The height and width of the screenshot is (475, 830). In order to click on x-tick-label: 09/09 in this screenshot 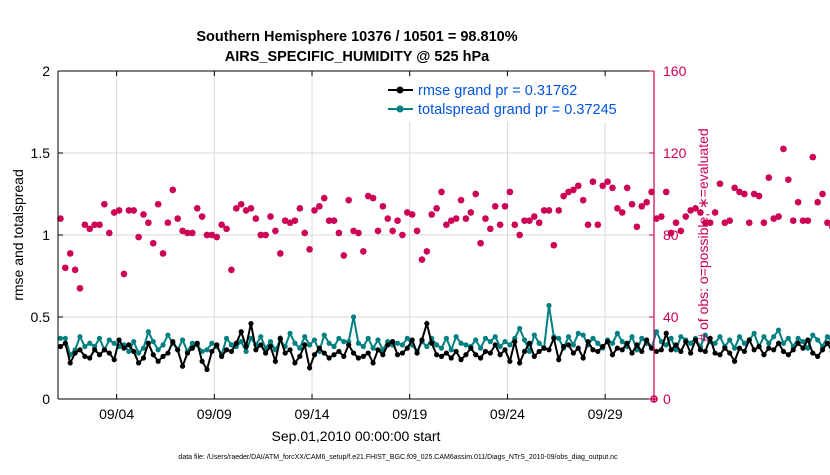, I will do `click(214, 414)`.